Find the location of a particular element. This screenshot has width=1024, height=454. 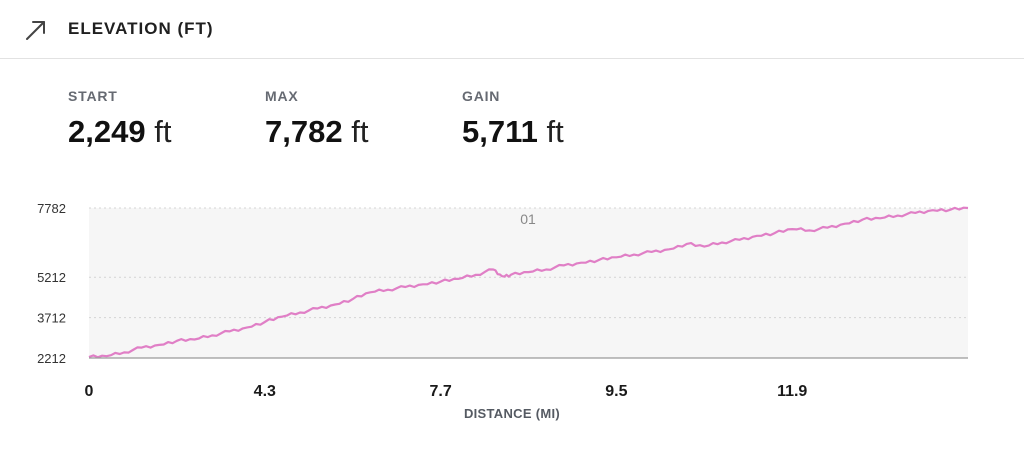

chart-header: ELEVATION (FT) is located at coordinates (512, 29).